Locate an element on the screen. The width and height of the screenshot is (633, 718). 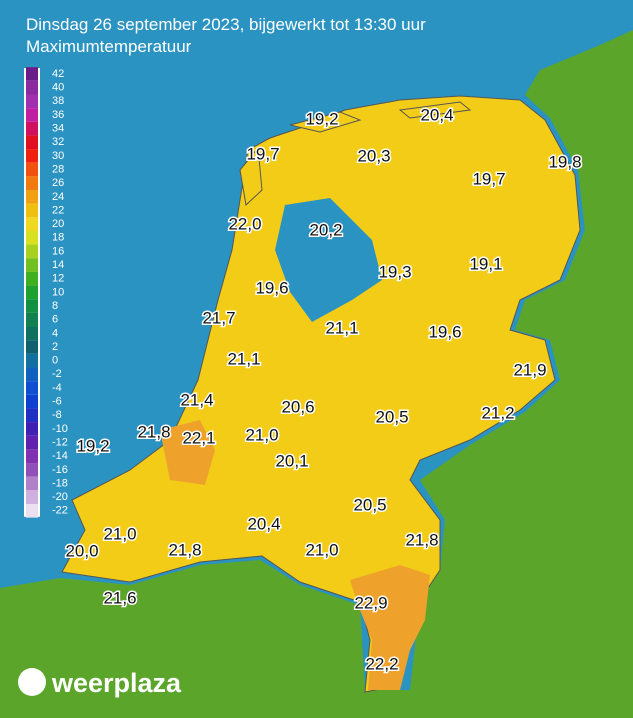
station-temperature: 20,0 is located at coordinates (81, 550).